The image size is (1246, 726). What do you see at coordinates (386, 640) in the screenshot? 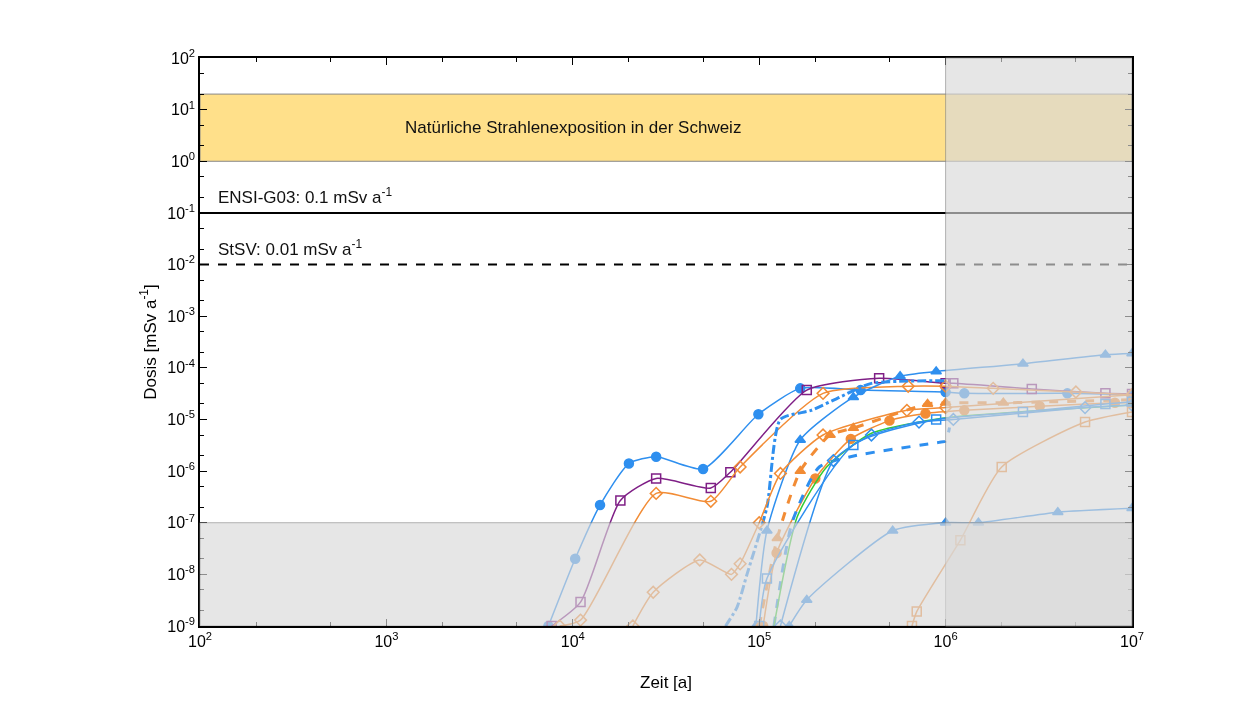
I see `x-tick-label: 10$^{3}$` at bounding box center [386, 640].